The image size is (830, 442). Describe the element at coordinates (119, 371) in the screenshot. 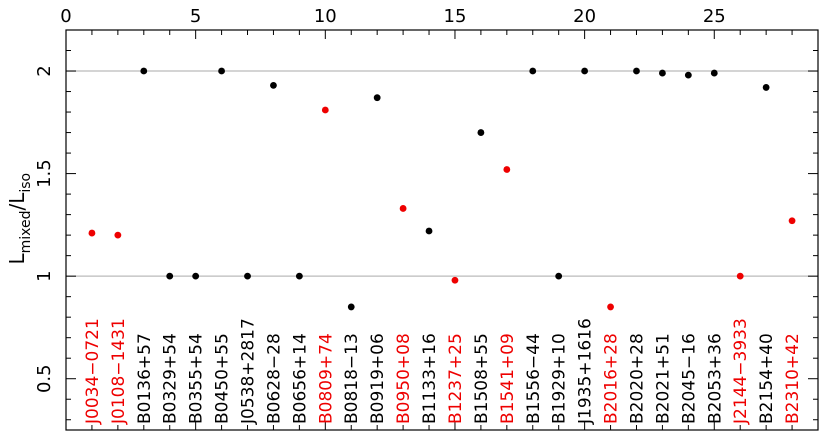

I see `pulsar-label: J0108−1431` at that location.